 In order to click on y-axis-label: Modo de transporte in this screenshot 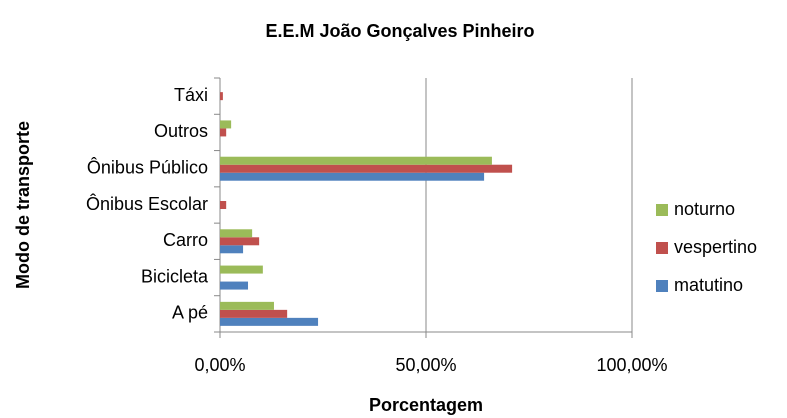, I will do `click(23, 205)`.